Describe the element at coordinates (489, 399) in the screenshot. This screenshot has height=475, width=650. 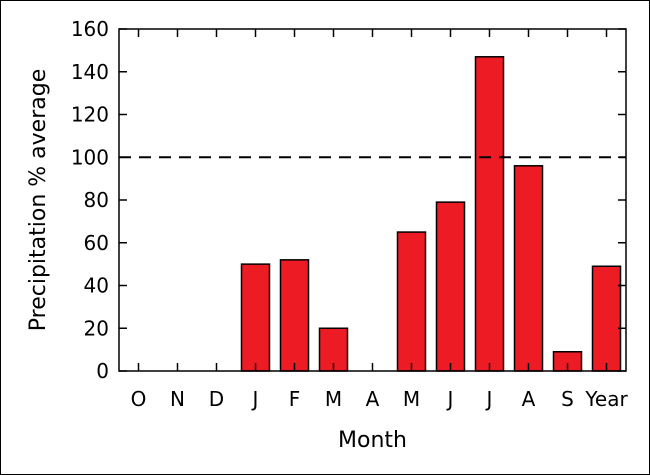
I see `x-tick-label-9: J` at that location.